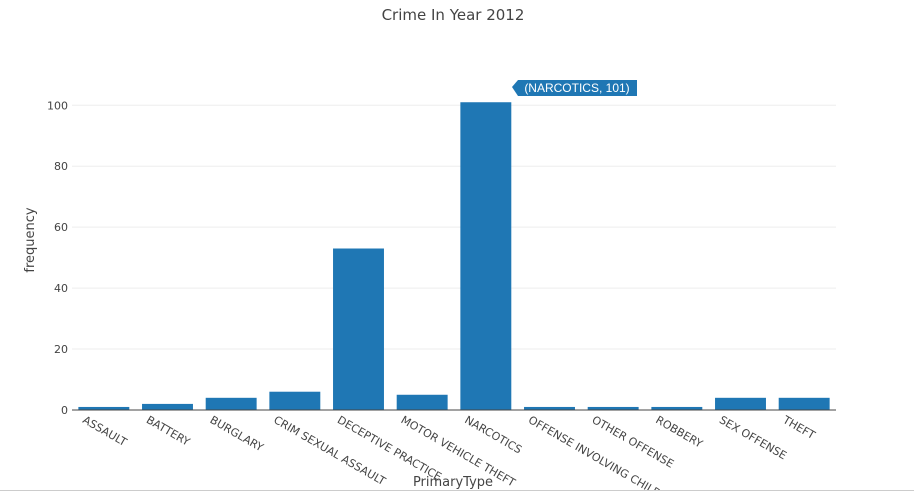 Image resolution: width=914 pixels, height=491 pixels. I want to click on bar-theft, so click(804, 403).